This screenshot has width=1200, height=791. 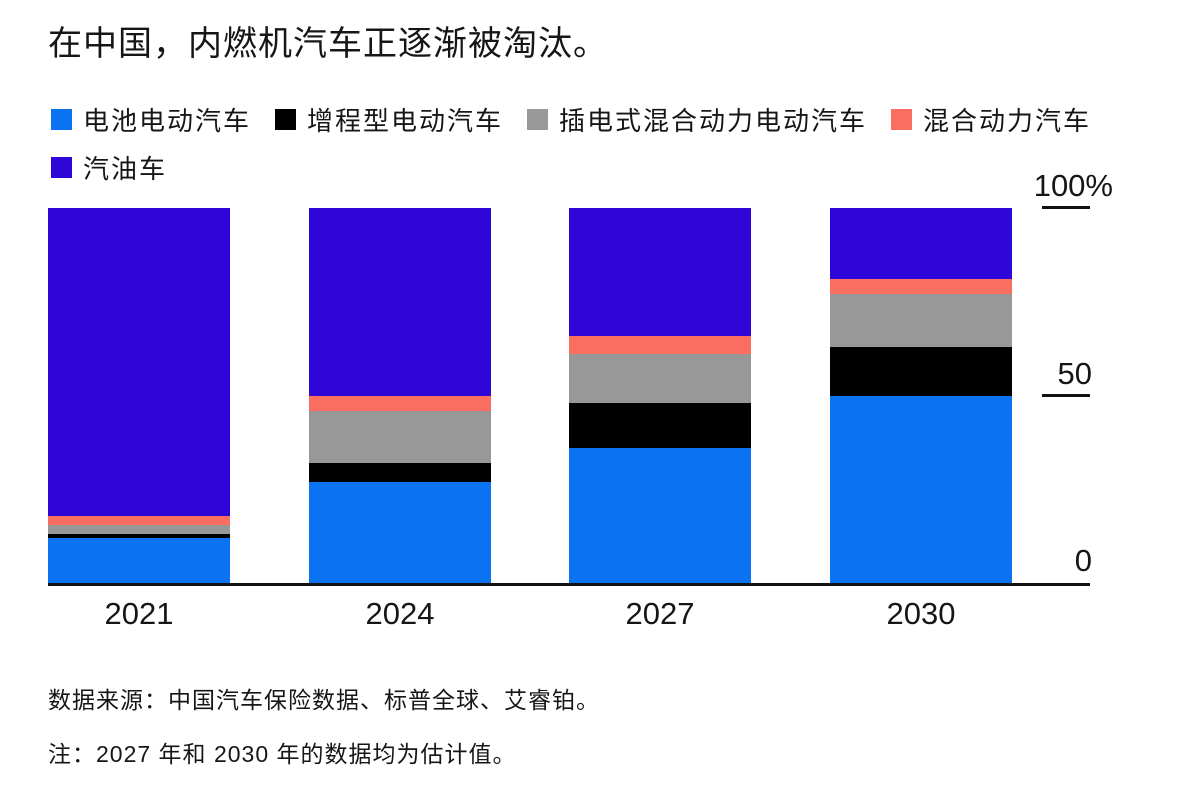 I want to click on x-axis-label-2030: 2030, so click(x=921, y=613).